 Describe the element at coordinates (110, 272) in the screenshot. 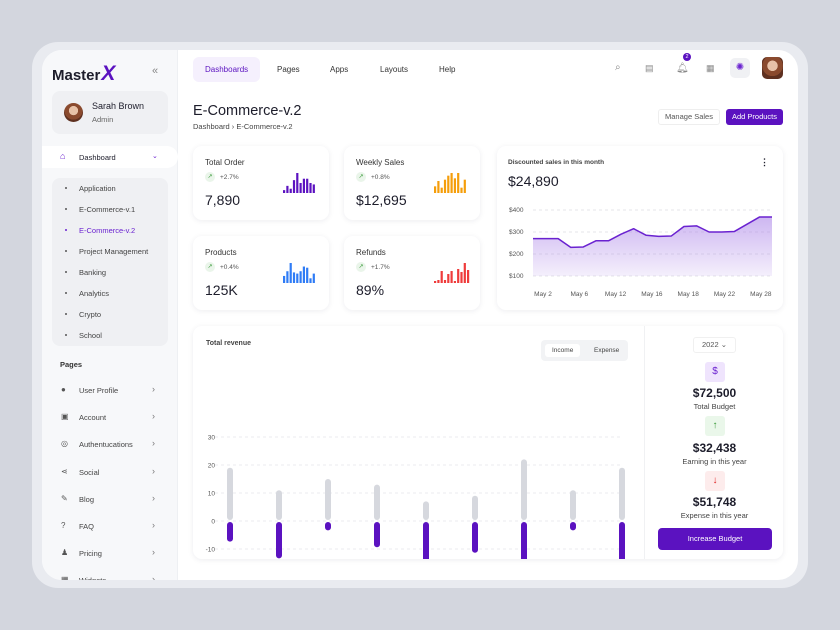

I see `sidebar-subitem: Banking` at that location.